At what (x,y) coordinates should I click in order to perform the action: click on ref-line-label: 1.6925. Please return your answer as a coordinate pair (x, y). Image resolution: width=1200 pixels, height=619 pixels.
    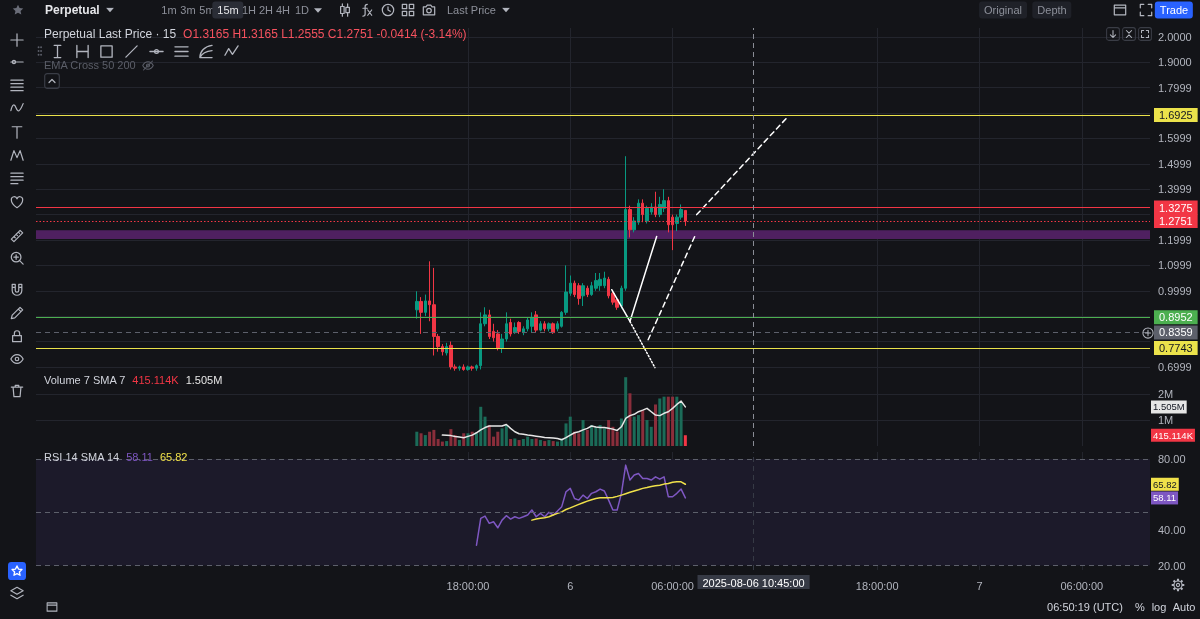
    Looking at the image, I should click on (1176, 114).